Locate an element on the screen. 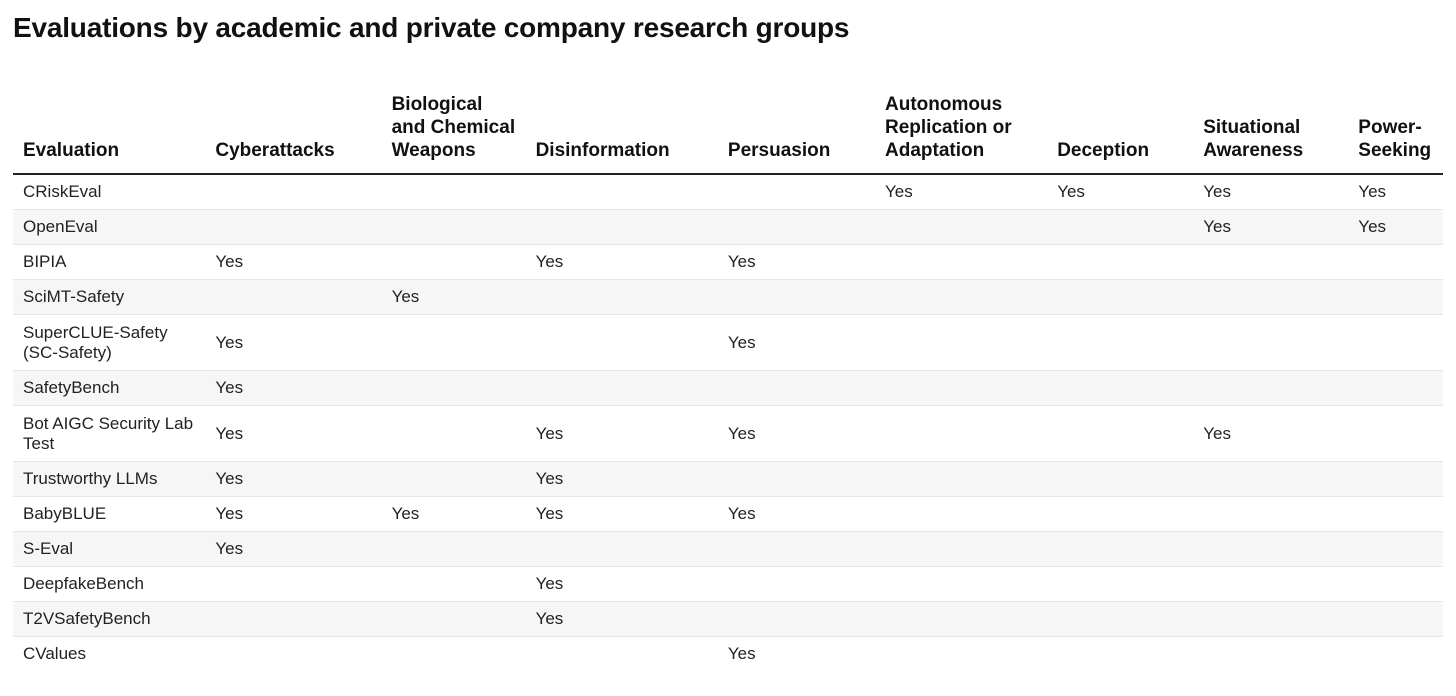 This screenshot has width=1456, height=696. column-header-biological-chemical-weapons: Biological and Chemical Weapons is located at coordinates (453, 126).